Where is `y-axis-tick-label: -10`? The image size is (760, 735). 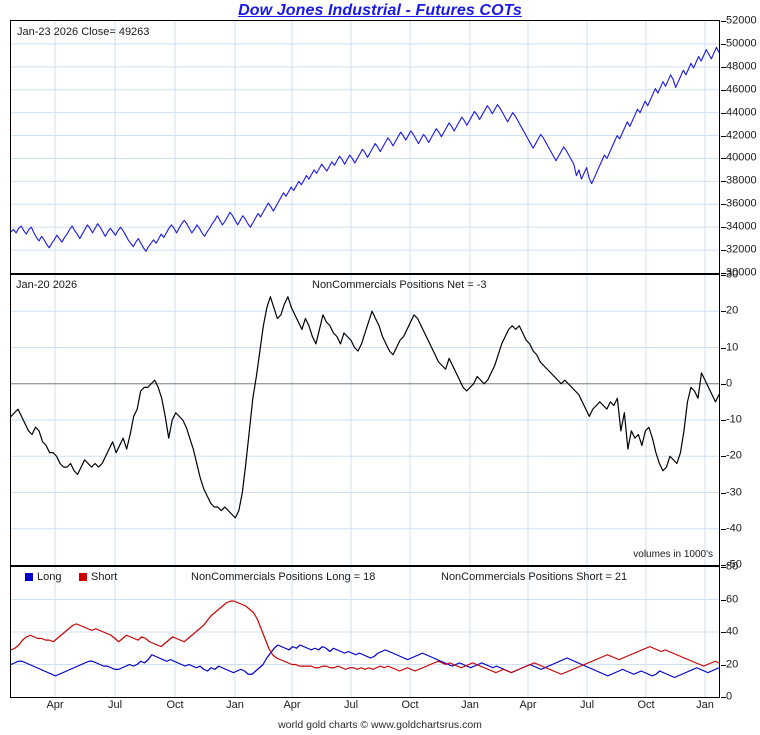 y-axis-tick-label: -10 is located at coordinates (734, 419).